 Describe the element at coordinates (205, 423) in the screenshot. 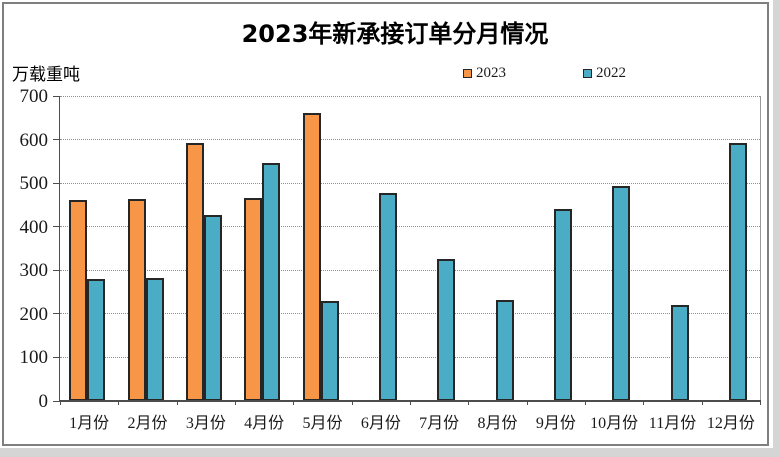

I see `x-axis-label: 3月份` at that location.